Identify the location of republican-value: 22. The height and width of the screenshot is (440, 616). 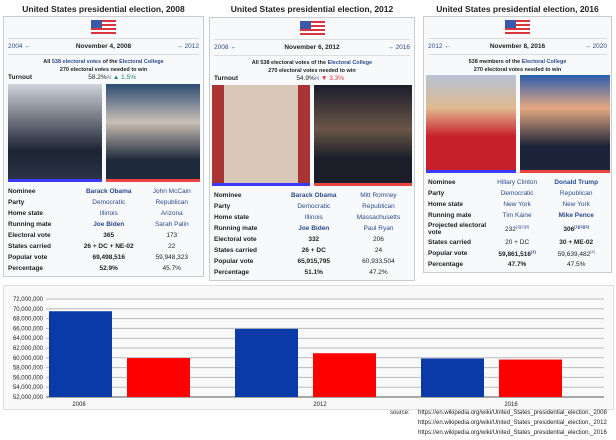
(172, 246).